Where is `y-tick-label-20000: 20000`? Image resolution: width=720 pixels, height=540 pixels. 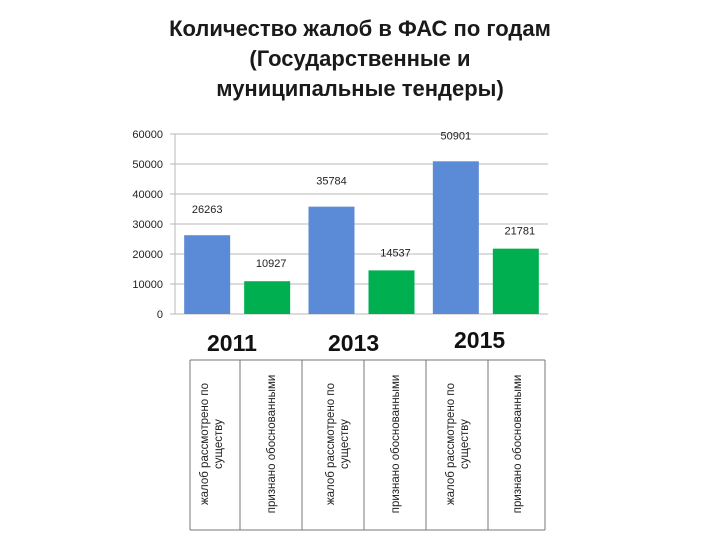
y-tick-label-20000: 20000 is located at coordinates (147, 255).